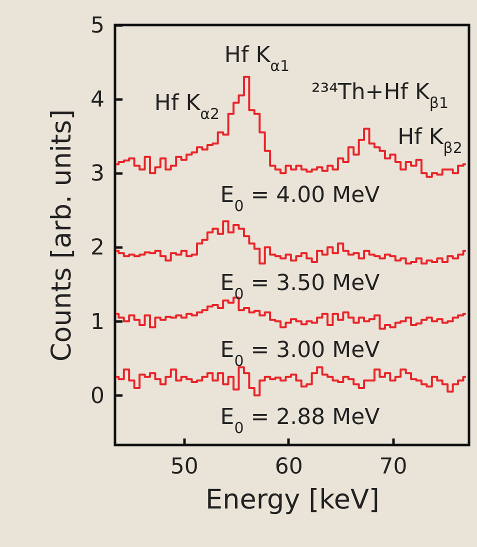 The height and width of the screenshot is (547, 477). I want to click on x-axis-title: Energy [keV], so click(293, 500).